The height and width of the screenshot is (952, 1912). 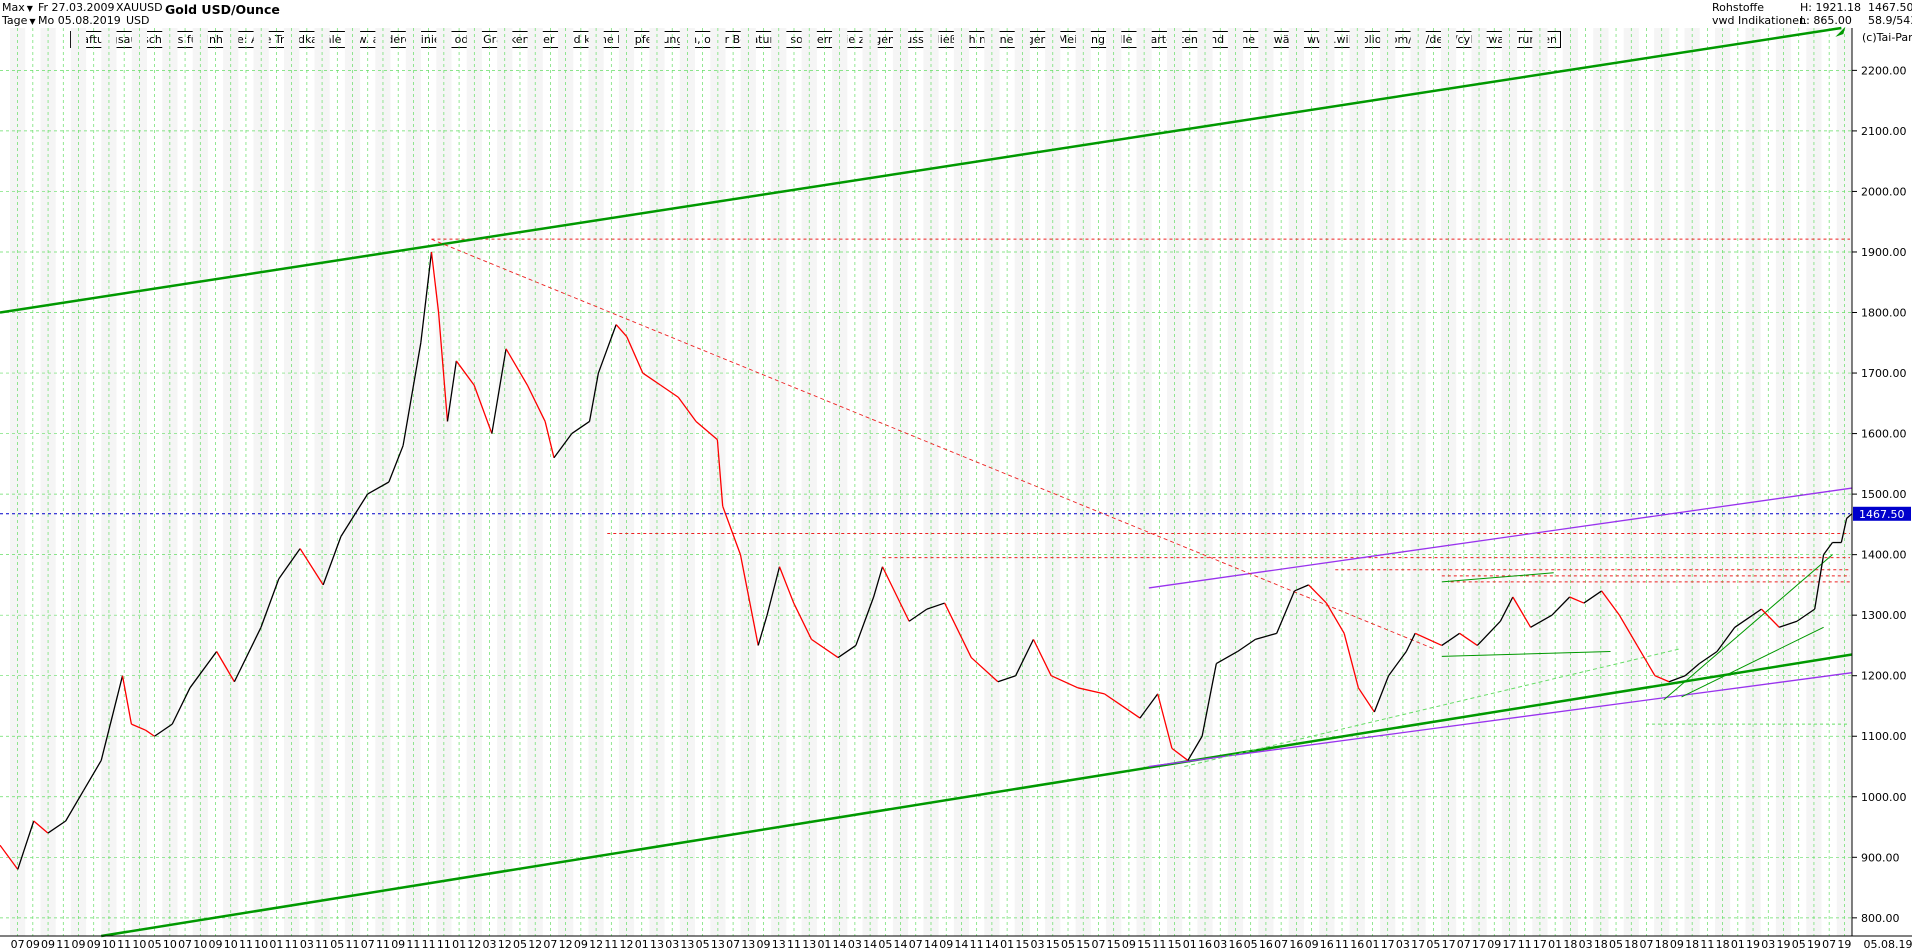 I want to click on symbol-label: XAUUSD, so click(x=139, y=7).